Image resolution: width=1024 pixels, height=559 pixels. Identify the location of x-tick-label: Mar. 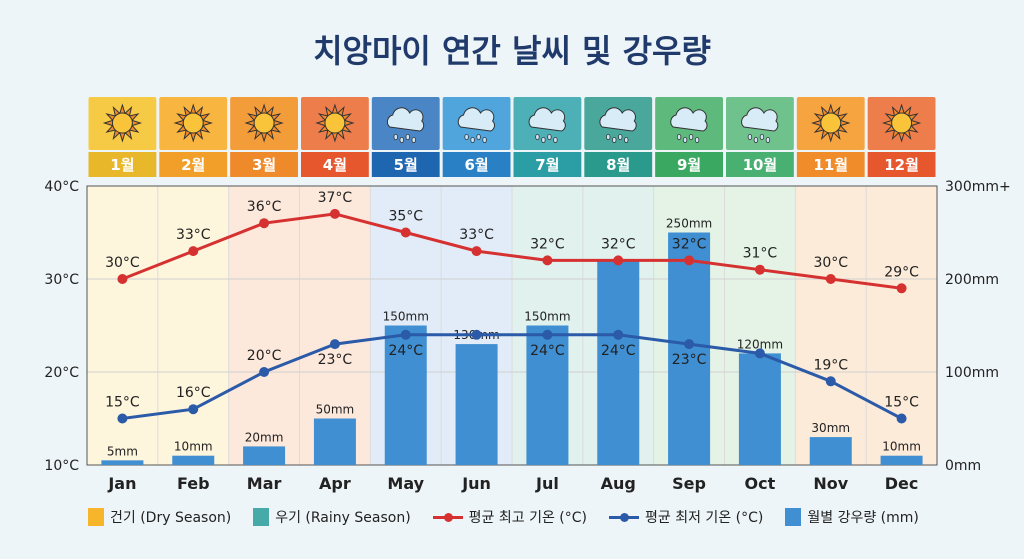
(264, 483).